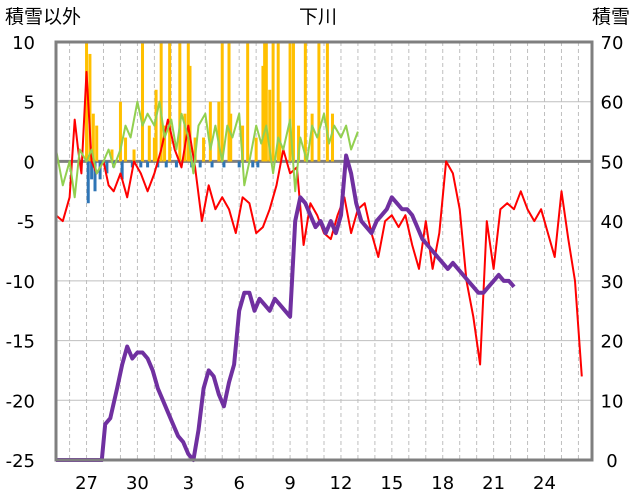 This screenshot has width=636, height=501. What do you see at coordinates (612, 401) in the screenshot?
I see `y-tick-right: 10` at bounding box center [612, 401].